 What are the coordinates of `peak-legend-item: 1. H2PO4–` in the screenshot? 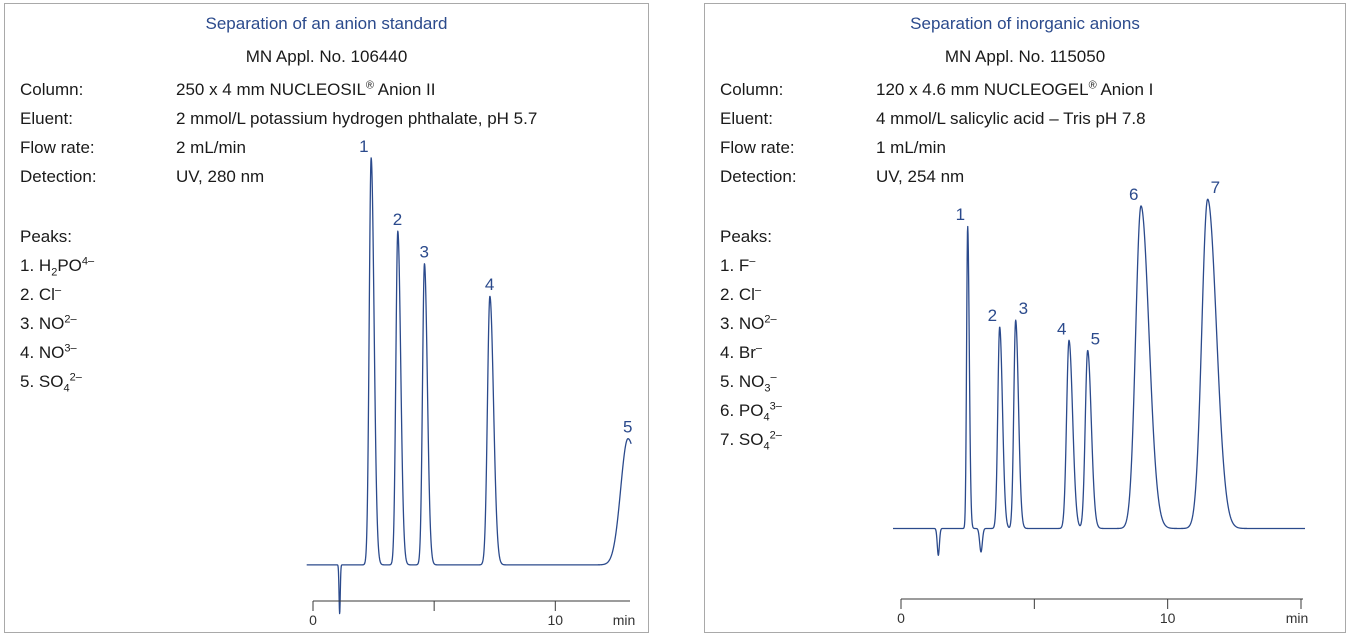 It's located at (57, 267).